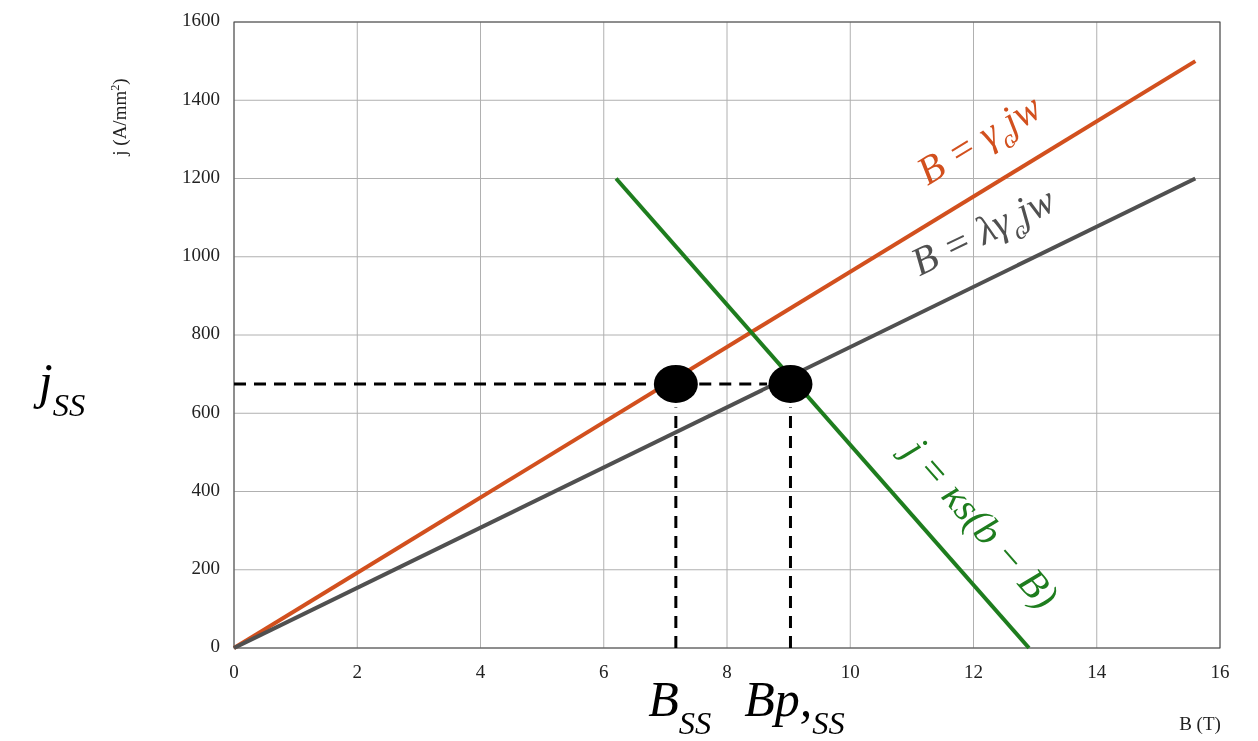 This screenshot has height=741, width=1258. Describe the element at coordinates (727, 671) in the screenshot. I see `x-tick-label: 8` at that location.